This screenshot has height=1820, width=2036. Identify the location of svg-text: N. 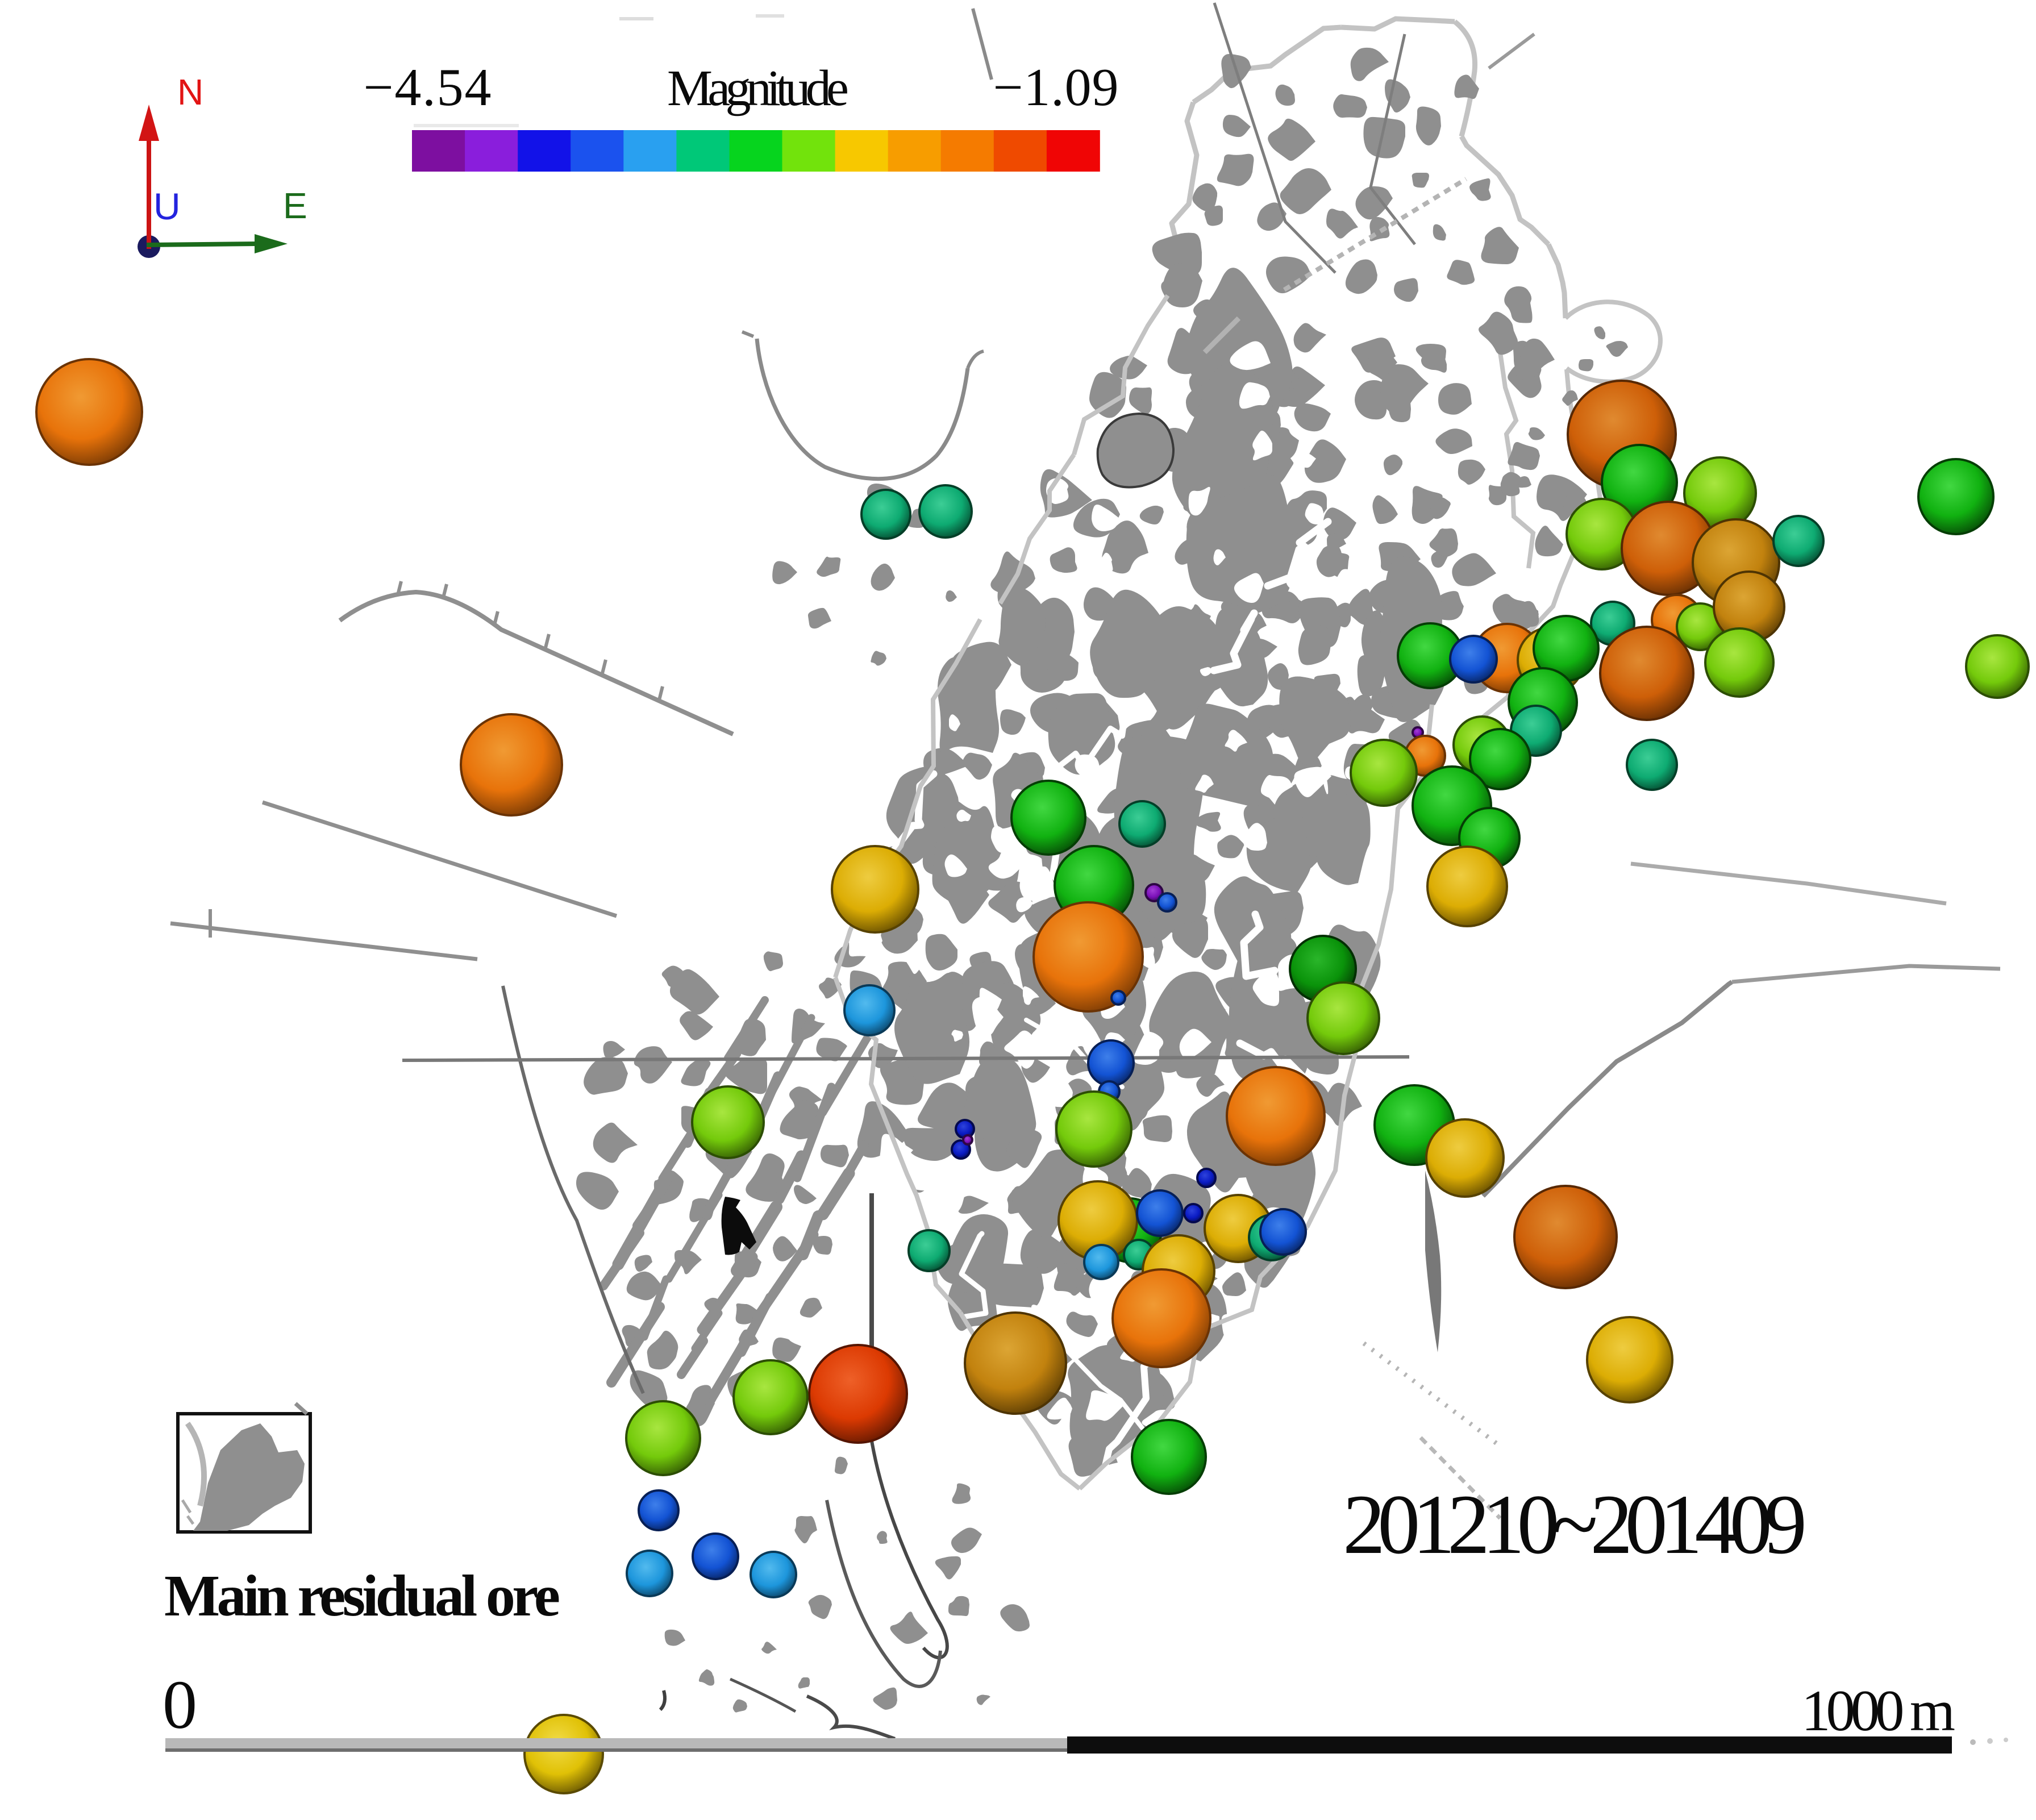
(190, 92).